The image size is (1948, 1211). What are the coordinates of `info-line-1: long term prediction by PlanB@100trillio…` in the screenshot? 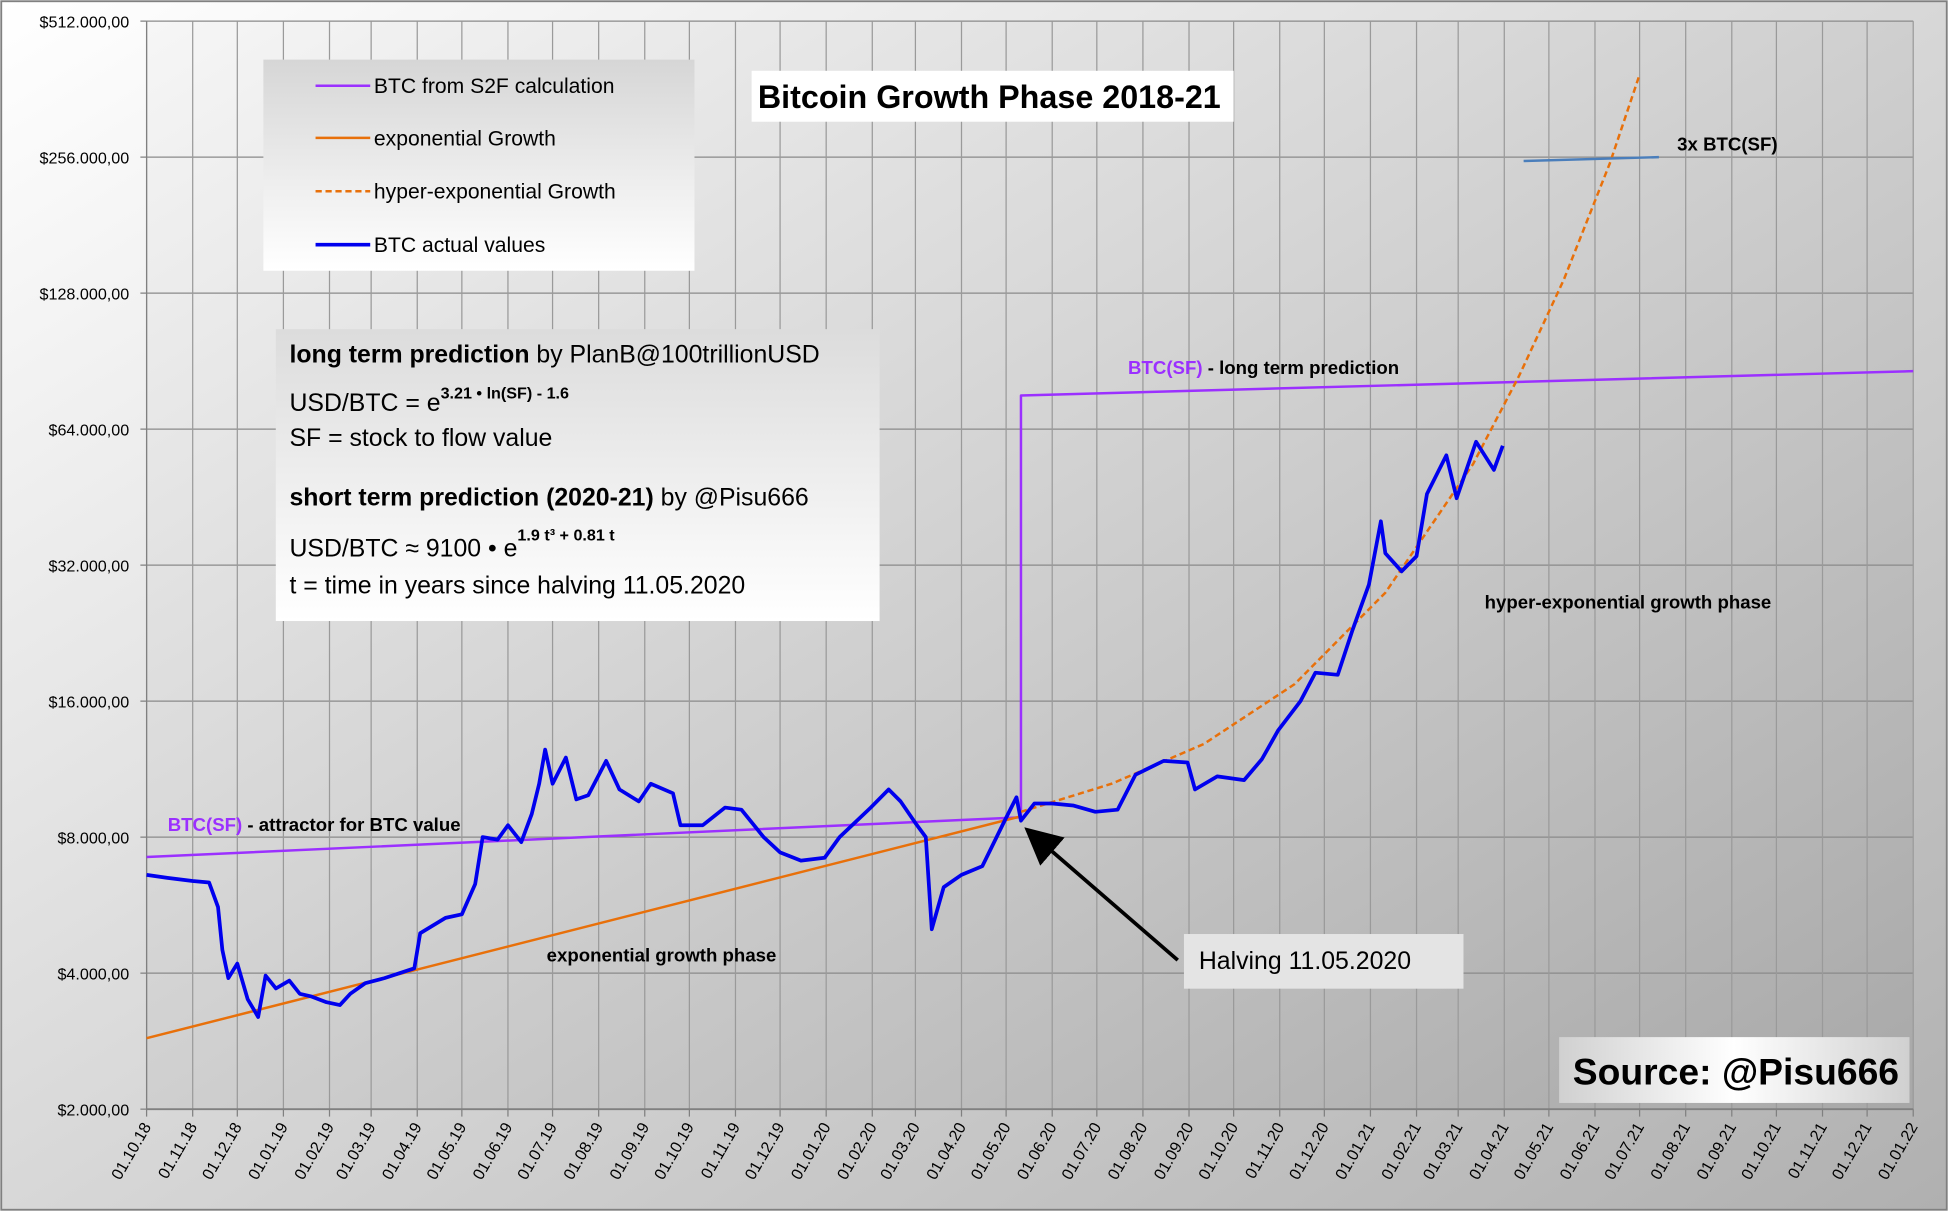 It's located at (554, 355).